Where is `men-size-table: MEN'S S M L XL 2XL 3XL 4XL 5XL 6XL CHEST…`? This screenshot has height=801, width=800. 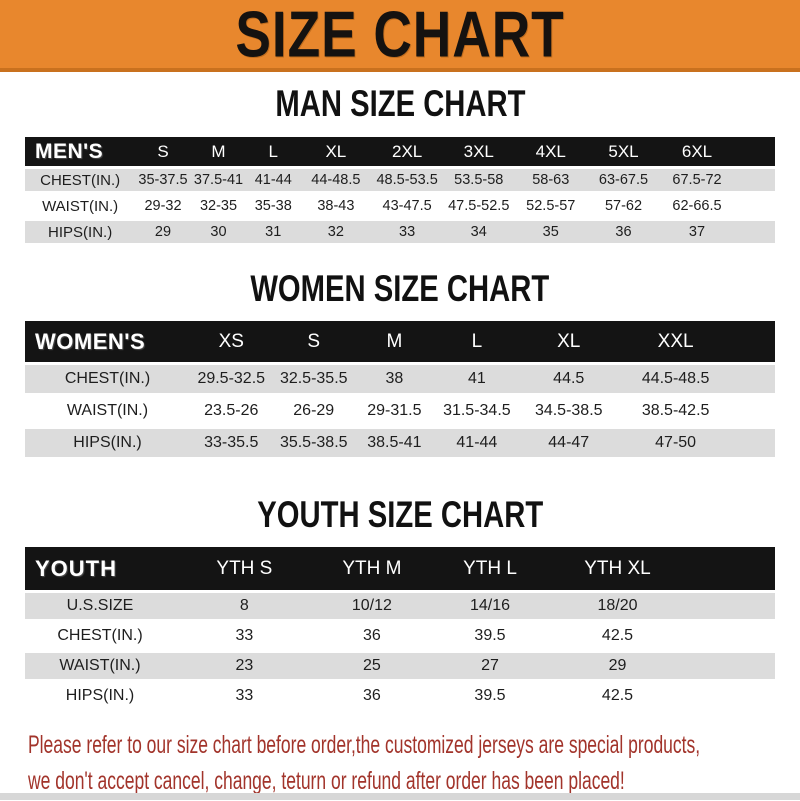
men-size-table: MEN'S S M L XL 2XL 3XL 4XL 5XL 6XL CHEST… is located at coordinates (400, 190).